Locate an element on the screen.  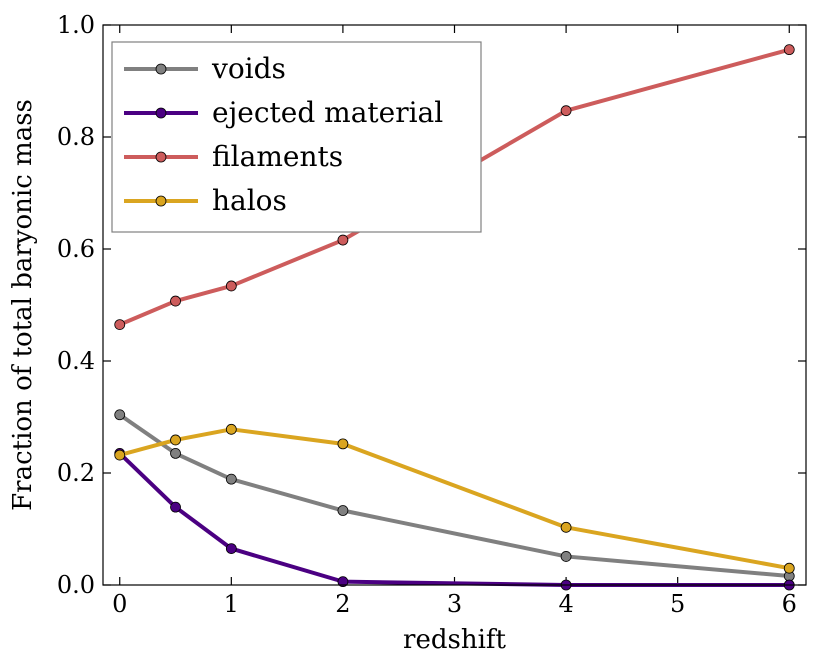
y-axis-label: Fraction of total baryonic mass is located at coordinates (23, 305).